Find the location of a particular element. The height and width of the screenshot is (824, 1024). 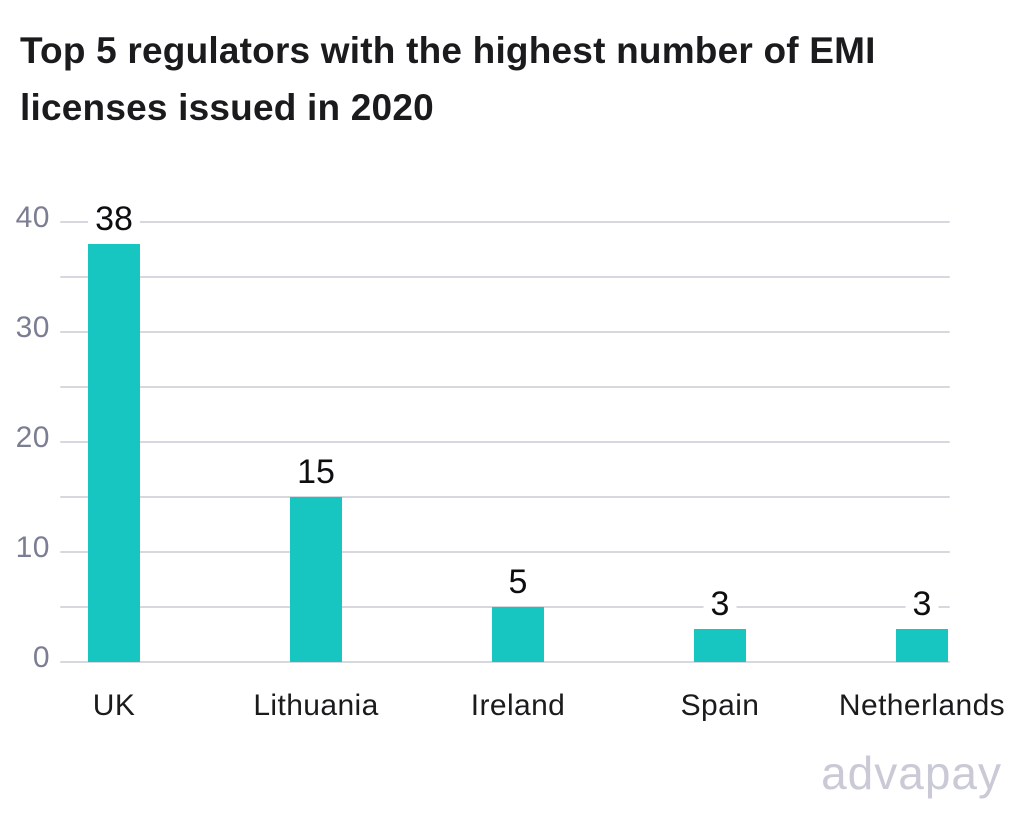

y-tick-label-10: 10 is located at coordinates (32, 547).